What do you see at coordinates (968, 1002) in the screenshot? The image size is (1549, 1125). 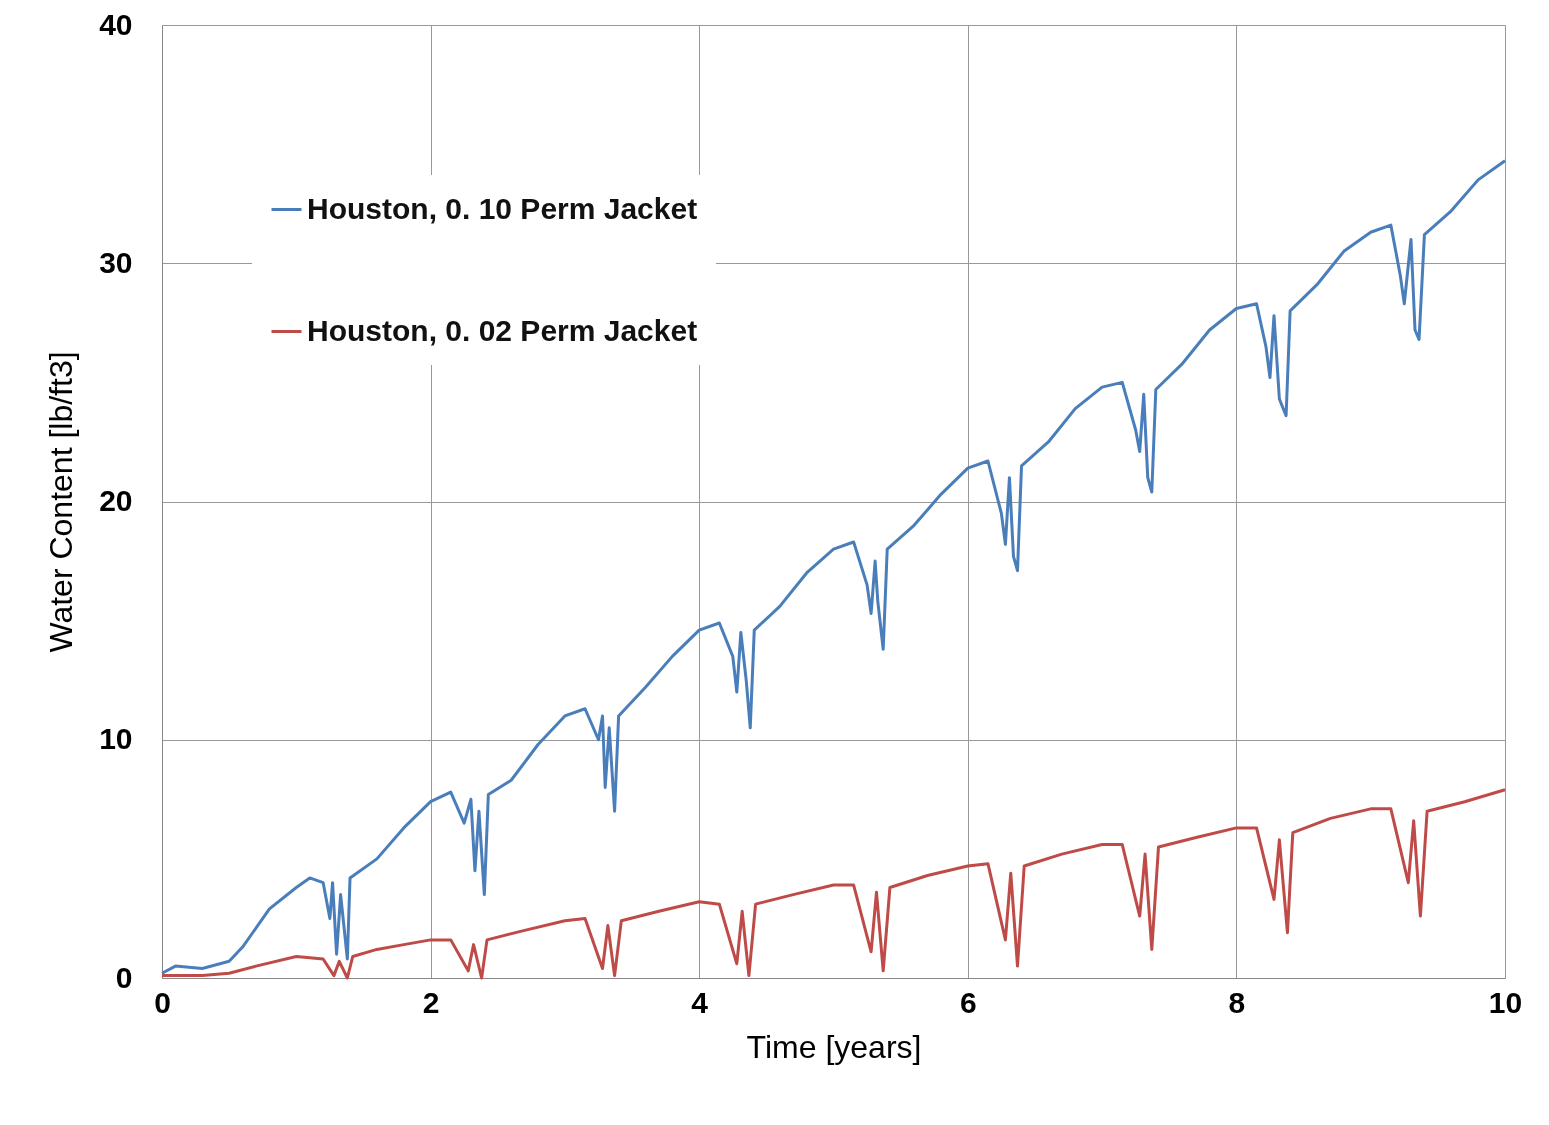 I see `x-tick-label: 6` at bounding box center [968, 1002].